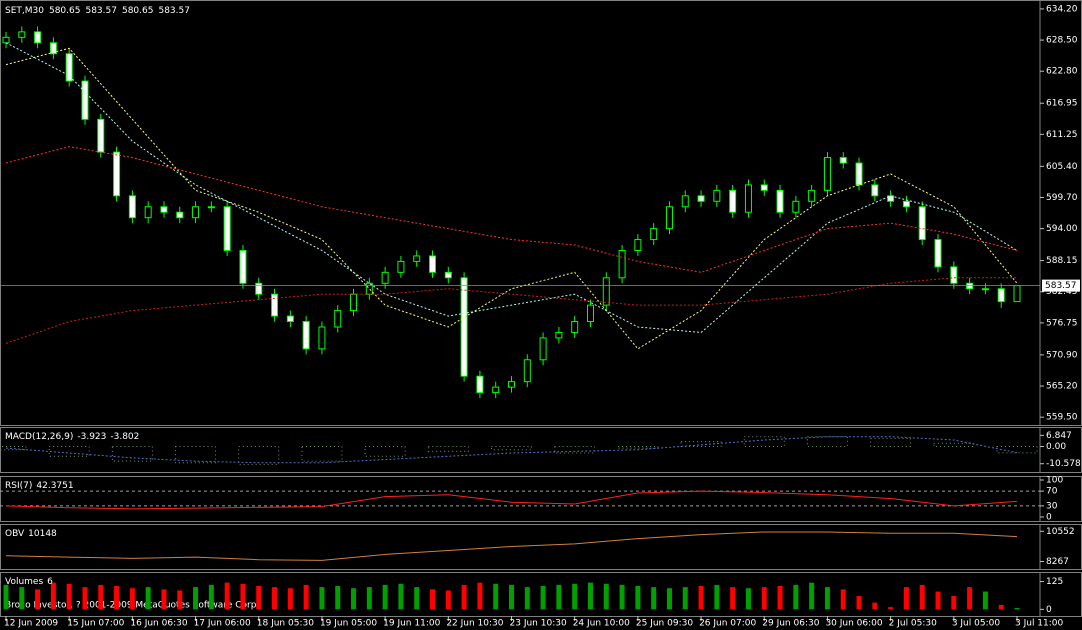  What do you see at coordinates (95, 624) in the screenshot?
I see `x-tick-label: 15 Jun 07:00` at bounding box center [95, 624].